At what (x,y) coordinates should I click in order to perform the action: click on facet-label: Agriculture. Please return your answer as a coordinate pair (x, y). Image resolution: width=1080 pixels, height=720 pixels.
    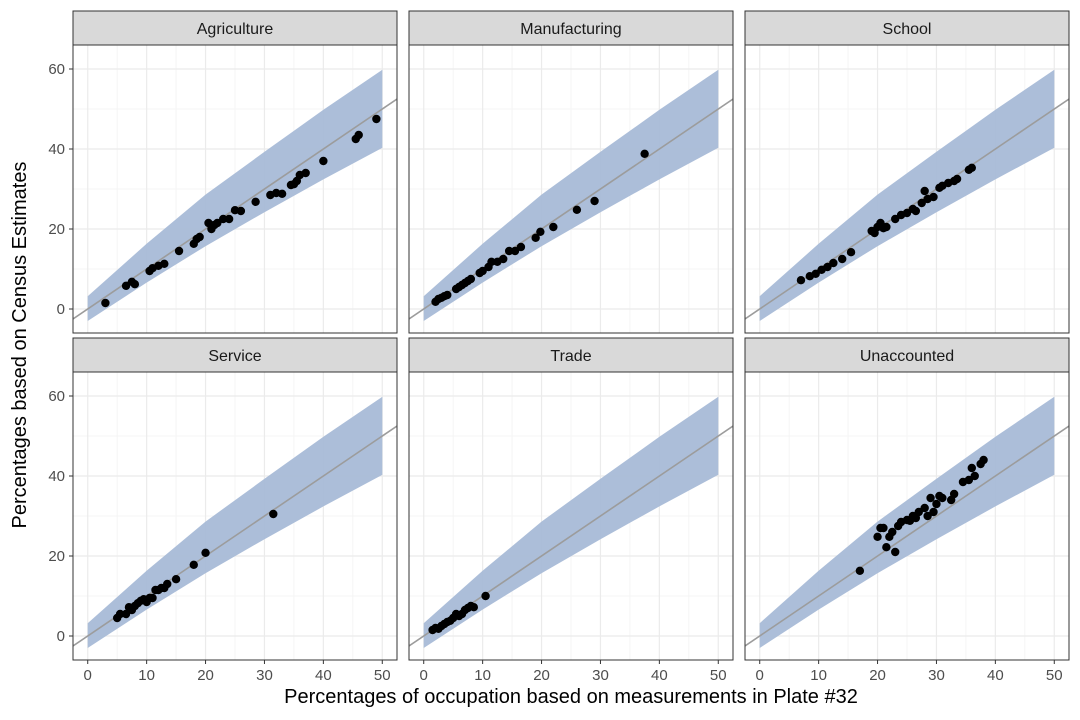
    Looking at the image, I should click on (235, 29).